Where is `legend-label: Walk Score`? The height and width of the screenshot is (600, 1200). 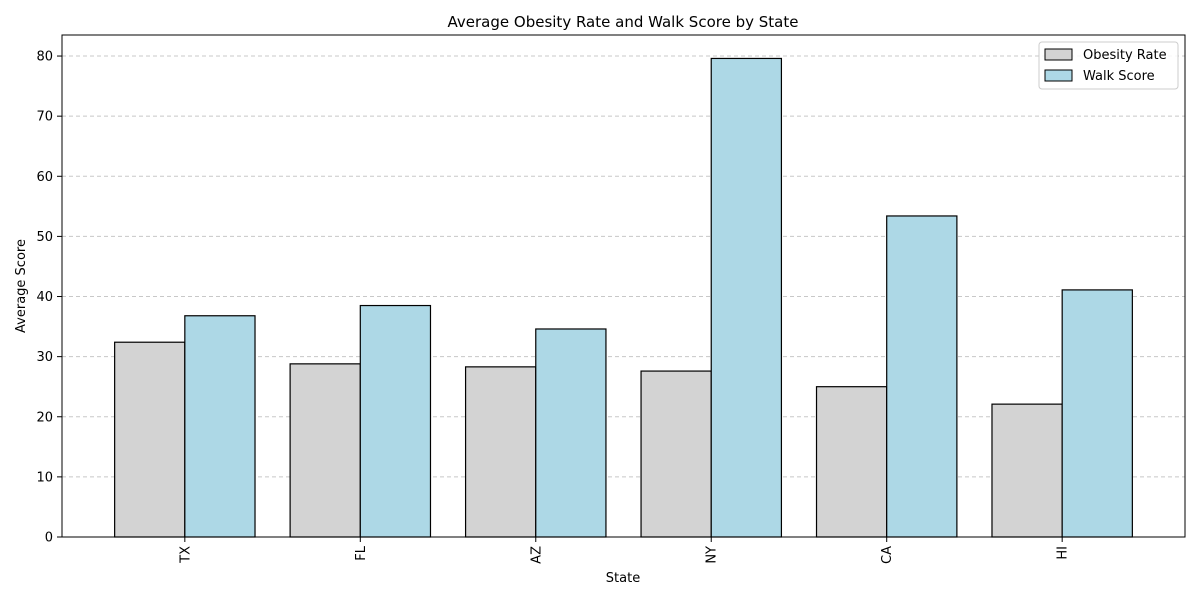
legend-label: Walk Score is located at coordinates (1119, 76).